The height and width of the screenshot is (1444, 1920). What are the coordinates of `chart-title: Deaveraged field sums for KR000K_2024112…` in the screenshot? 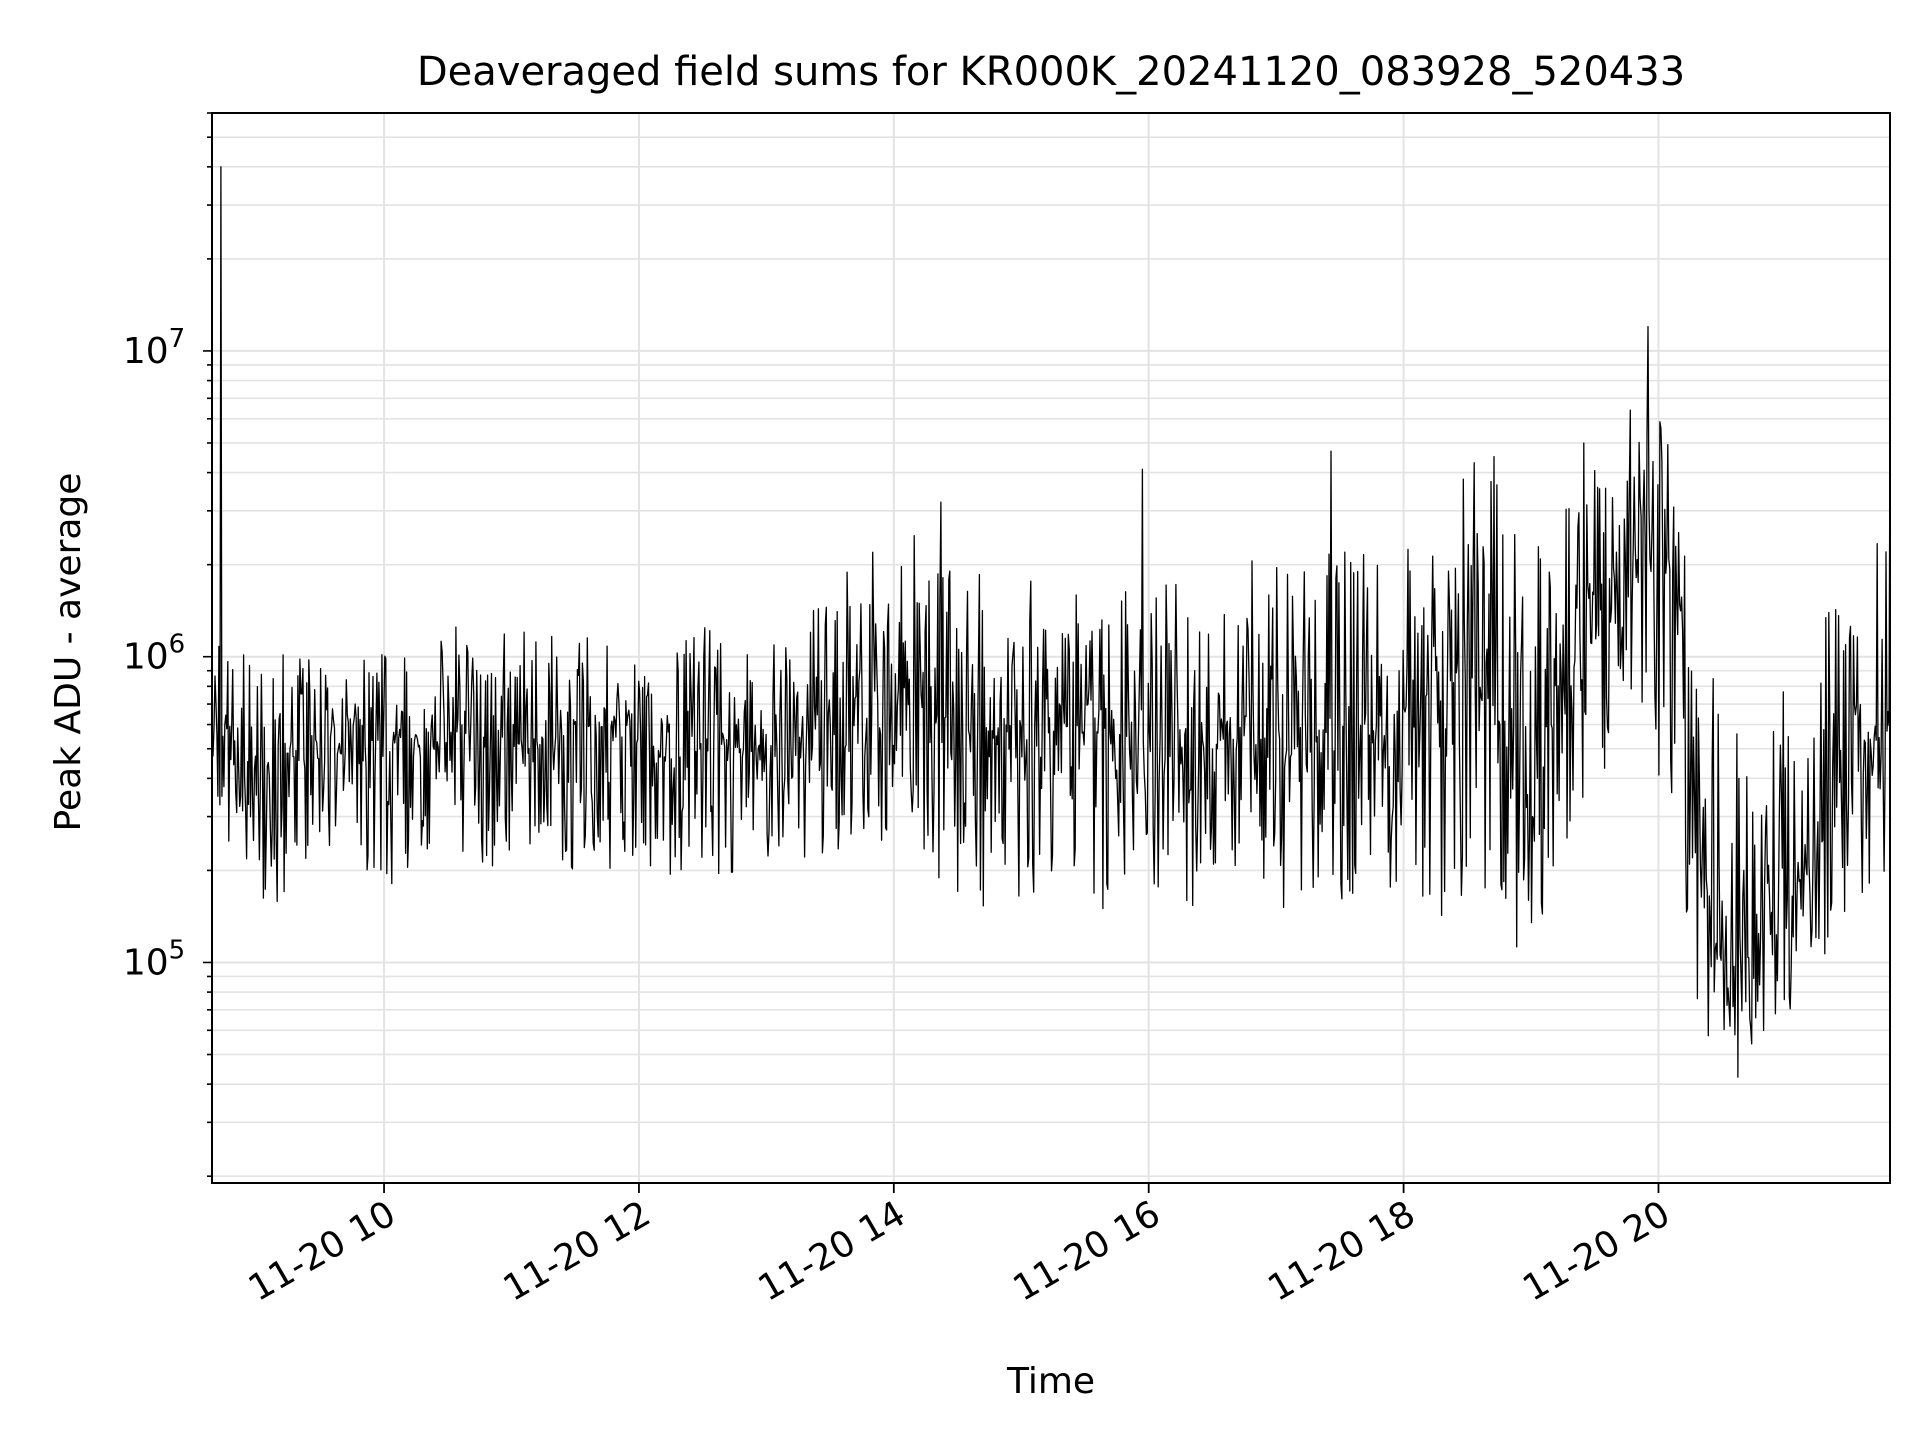 It's located at (1051, 72).